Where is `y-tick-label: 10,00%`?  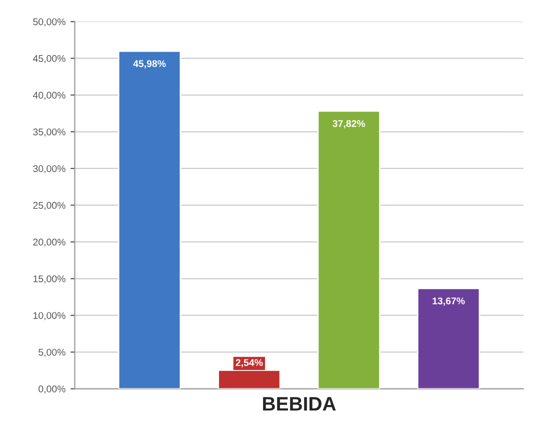
y-tick-label: 10,00% is located at coordinates (50, 316).